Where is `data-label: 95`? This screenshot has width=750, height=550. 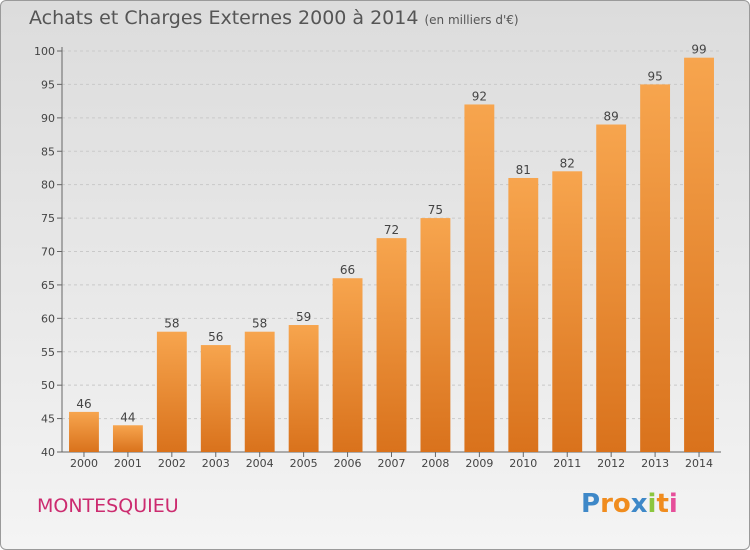
data-label: 95 is located at coordinates (654, 76).